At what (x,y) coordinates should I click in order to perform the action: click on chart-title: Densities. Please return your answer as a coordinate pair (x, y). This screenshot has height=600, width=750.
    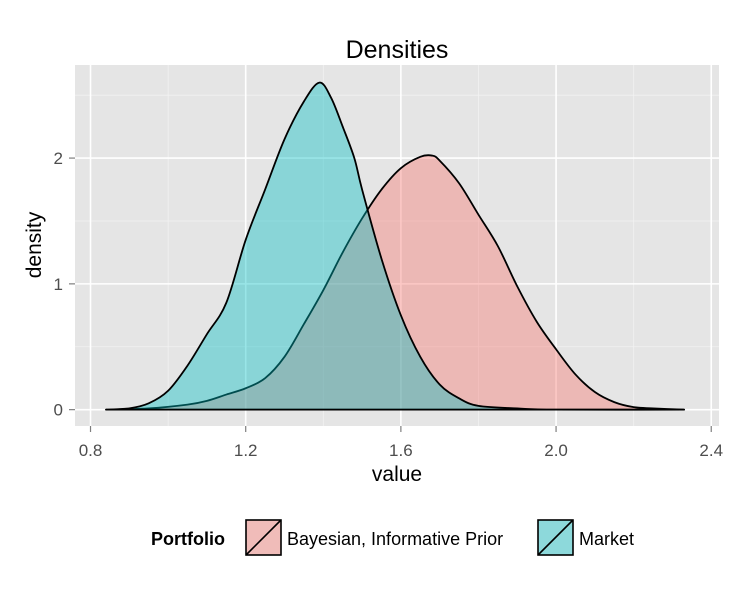
    Looking at the image, I should click on (397, 50).